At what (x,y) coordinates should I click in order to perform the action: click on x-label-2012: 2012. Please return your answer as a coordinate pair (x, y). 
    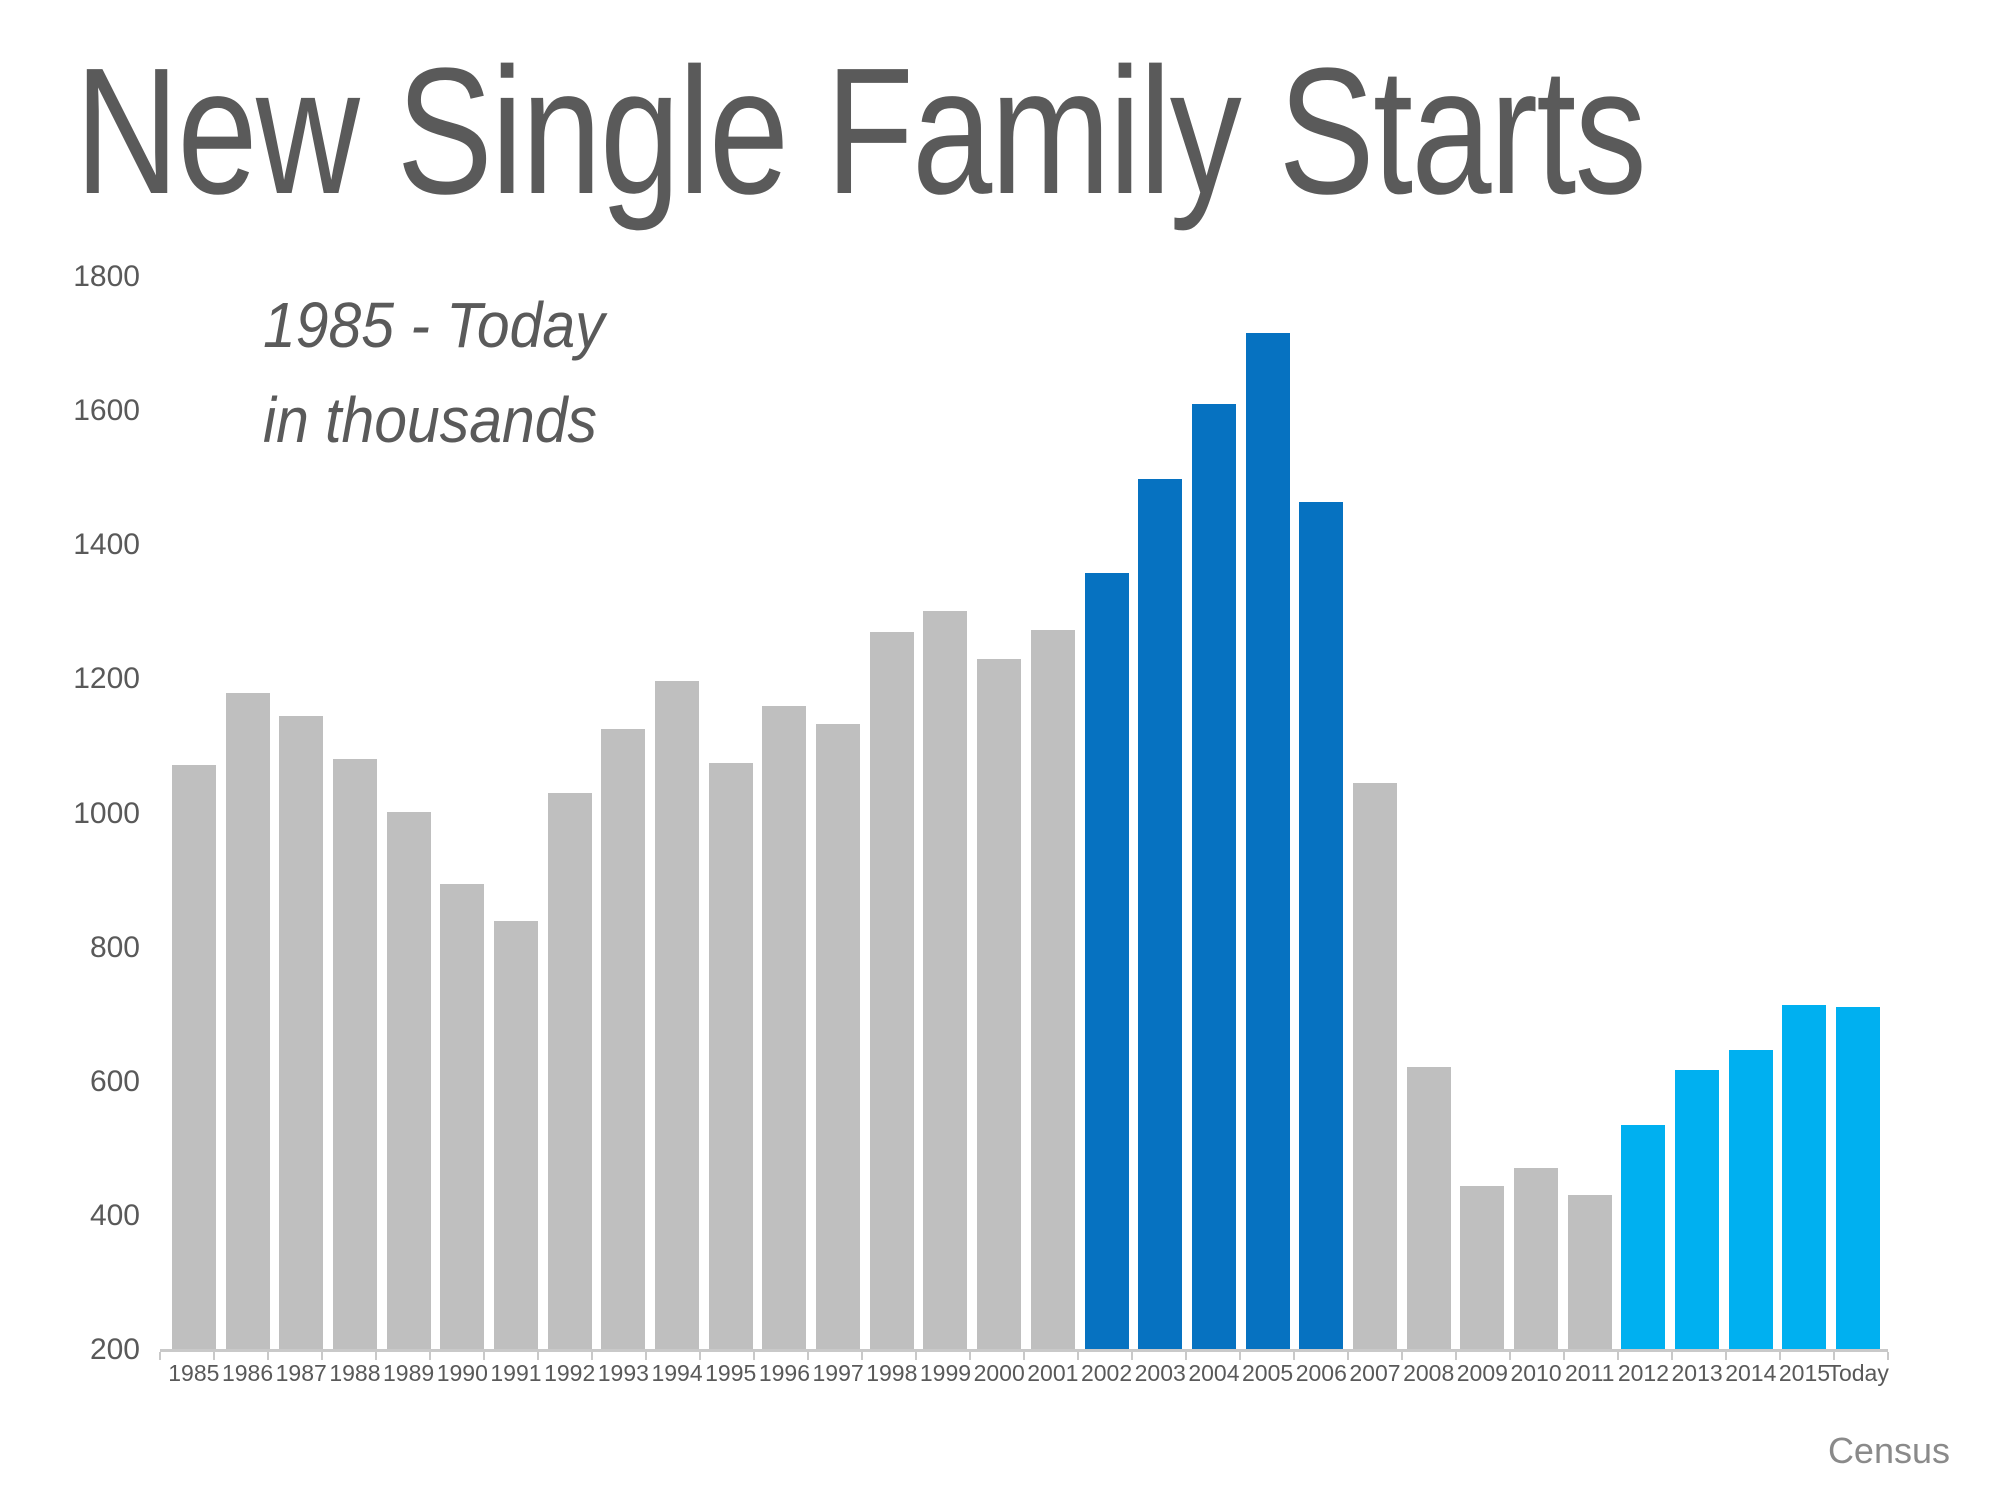
    Looking at the image, I should click on (1643, 1373).